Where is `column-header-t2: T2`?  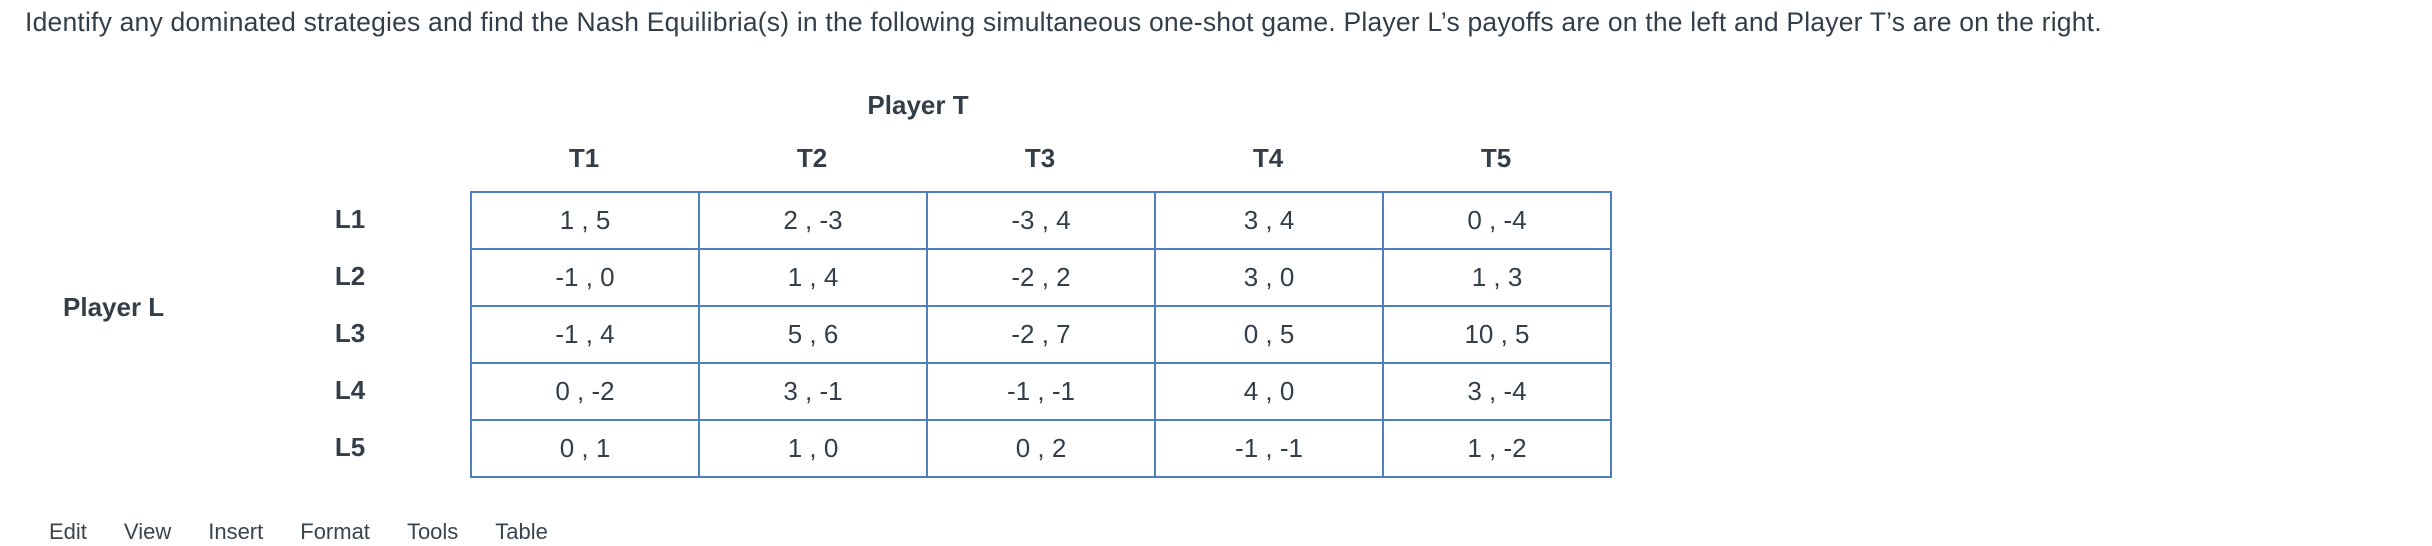 column-header-t2: T2 is located at coordinates (812, 158).